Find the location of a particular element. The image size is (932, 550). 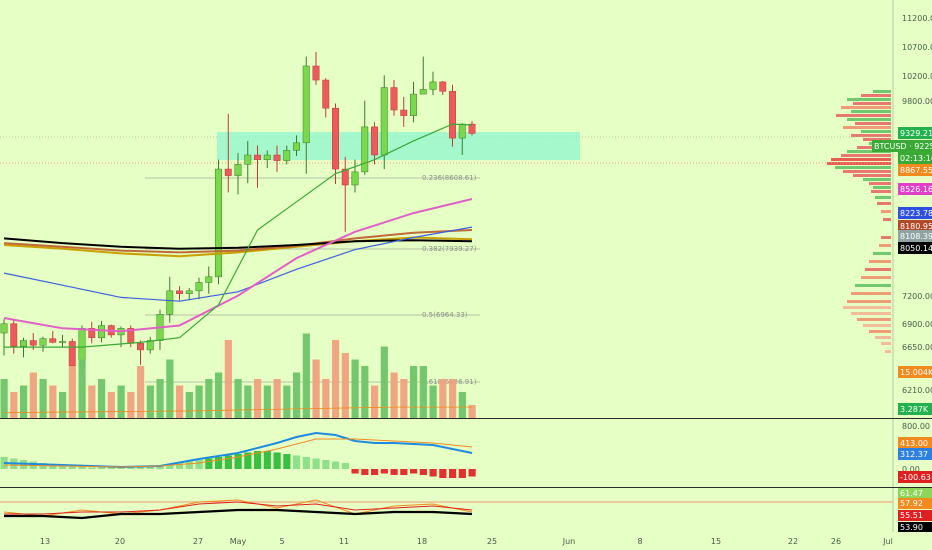

time-axis-label: 27 is located at coordinates (198, 541).